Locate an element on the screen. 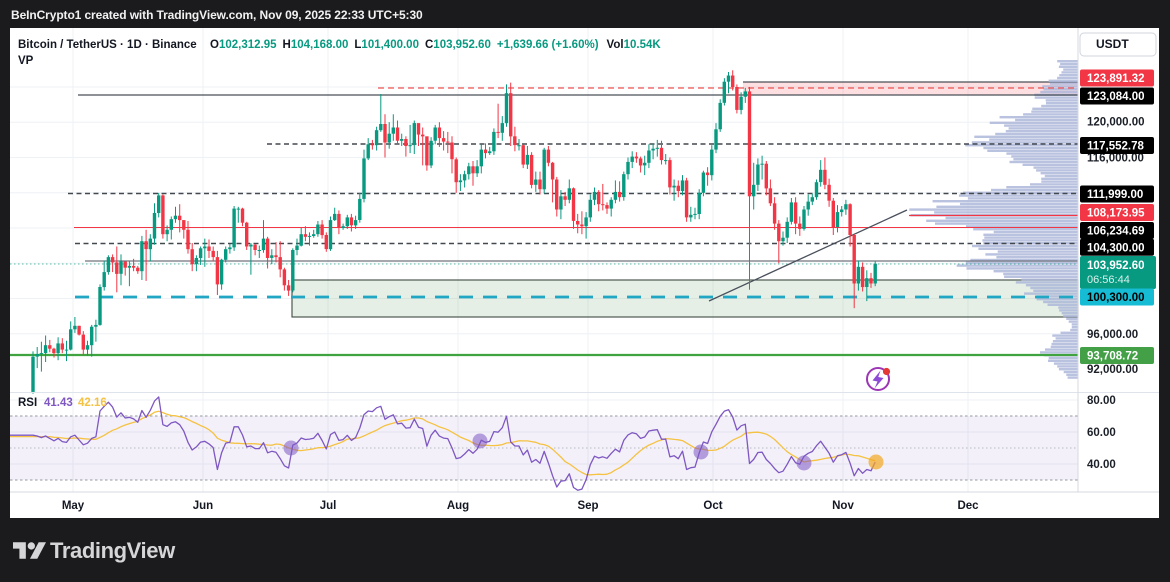  svg-text: Oct is located at coordinates (712, 506).